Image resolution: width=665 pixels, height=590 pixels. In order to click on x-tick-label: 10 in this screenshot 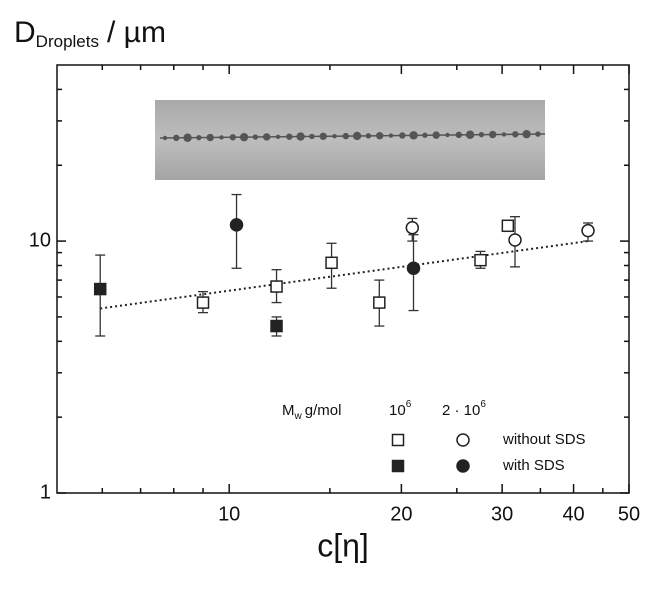, I will do `click(229, 514)`.